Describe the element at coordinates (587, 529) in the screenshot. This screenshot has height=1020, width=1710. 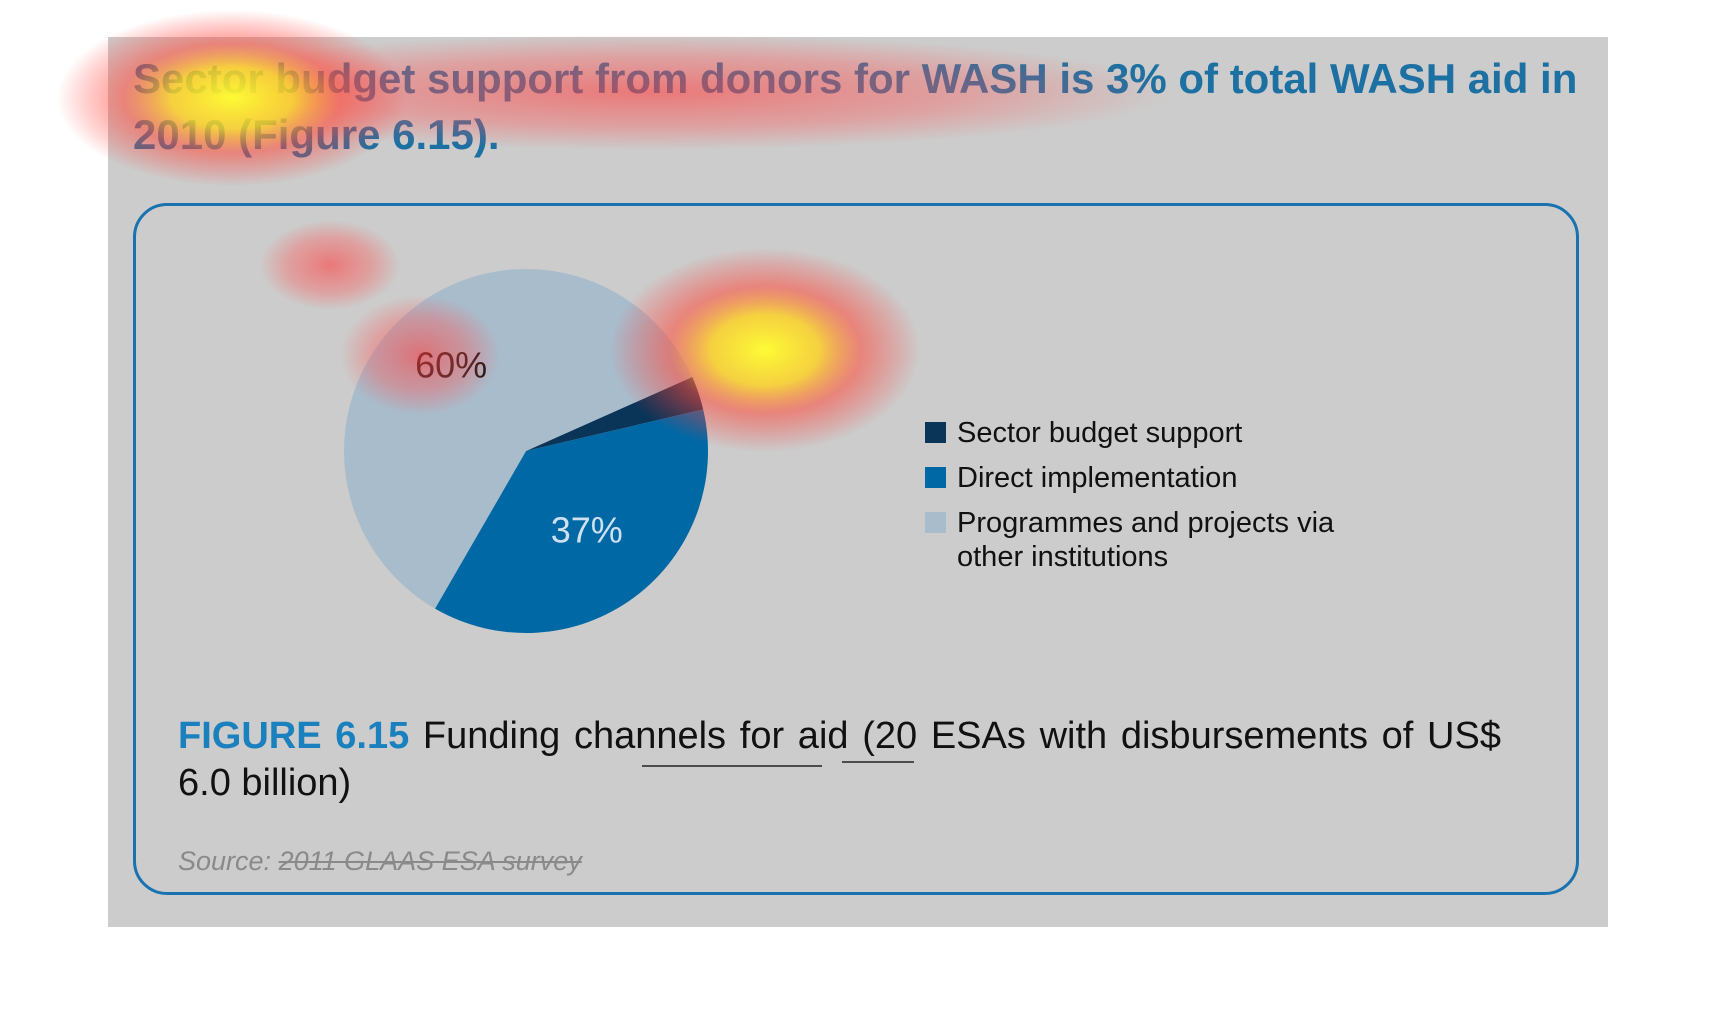
I see `pie-label-direct-implementation: 37%` at that location.